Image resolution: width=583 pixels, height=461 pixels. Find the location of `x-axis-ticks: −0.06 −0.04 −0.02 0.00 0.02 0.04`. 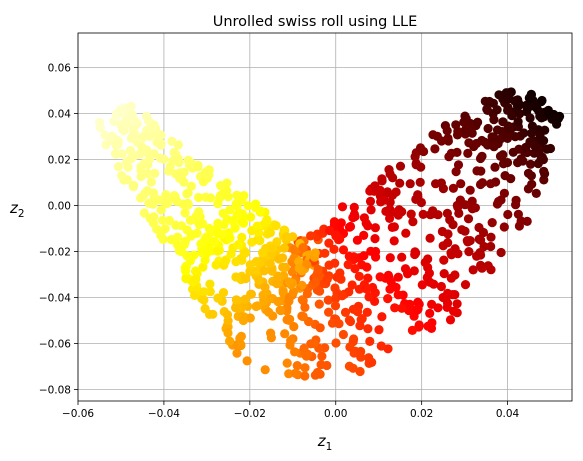

x-axis-ticks: −0.06 −0.04 −0.02 0.00 0.02 0.04 is located at coordinates (291, 410).